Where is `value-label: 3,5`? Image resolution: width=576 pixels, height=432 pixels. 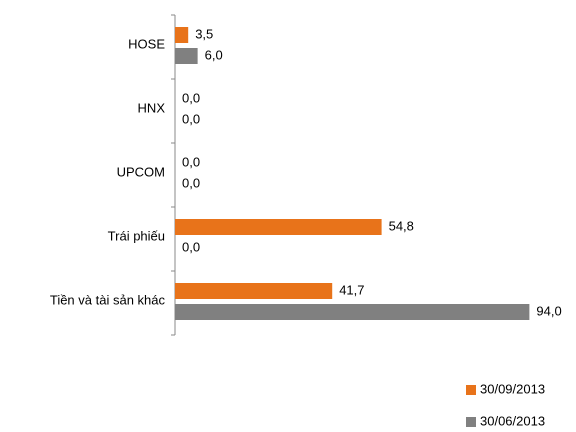 value-label: 3,5 is located at coordinates (204, 33).